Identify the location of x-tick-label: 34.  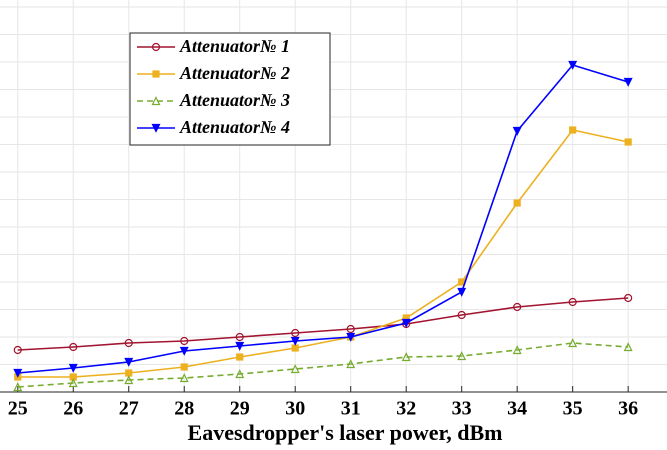
(517, 409).